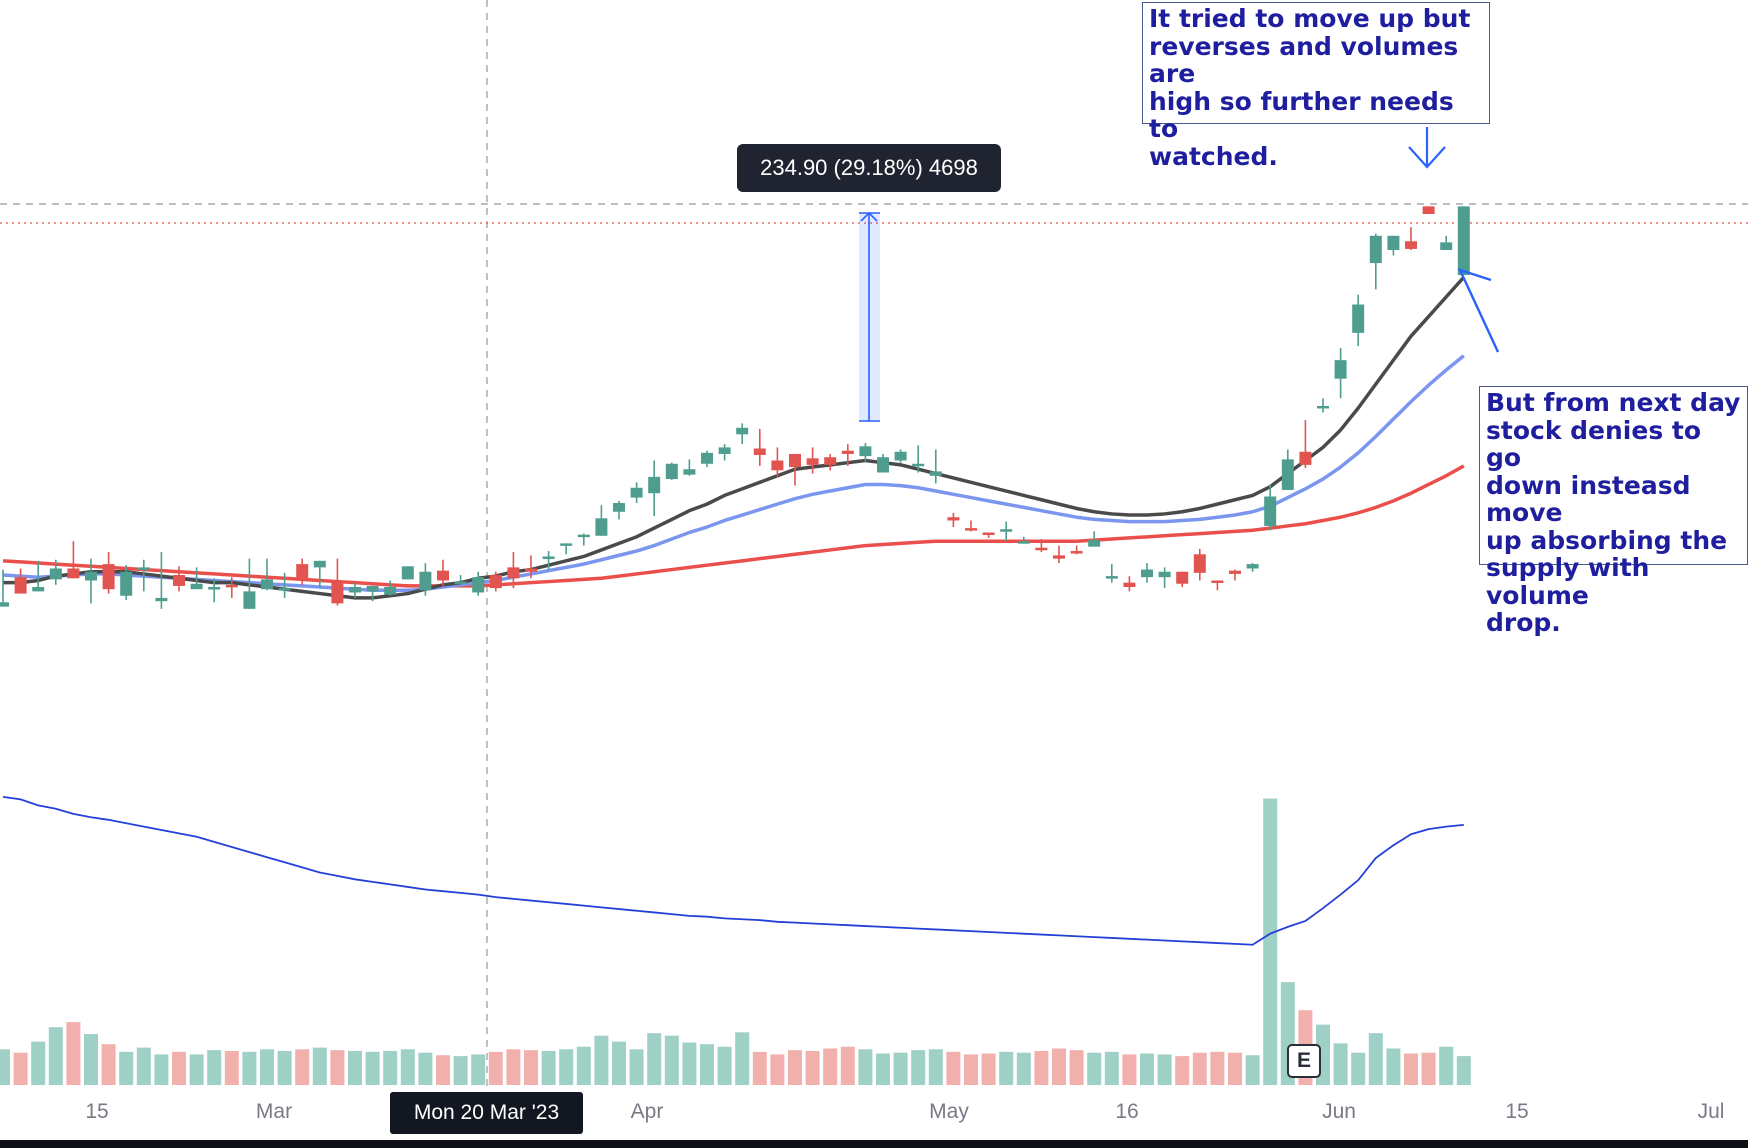  What do you see at coordinates (1179, 274) in the screenshot?
I see `chart-overlays` at bounding box center [1179, 274].